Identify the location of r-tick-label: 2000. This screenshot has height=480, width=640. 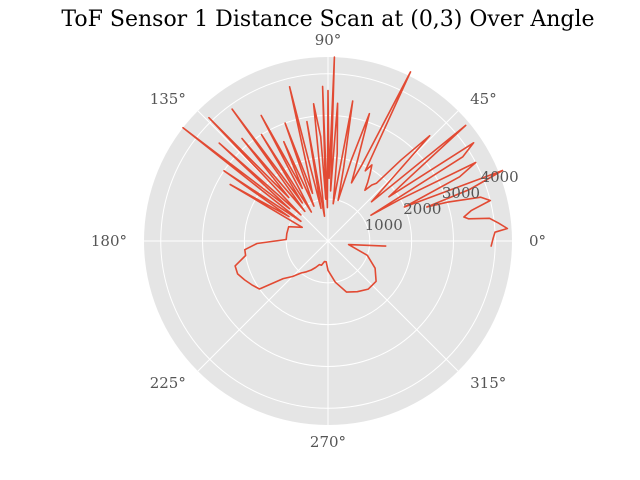
(422, 209).